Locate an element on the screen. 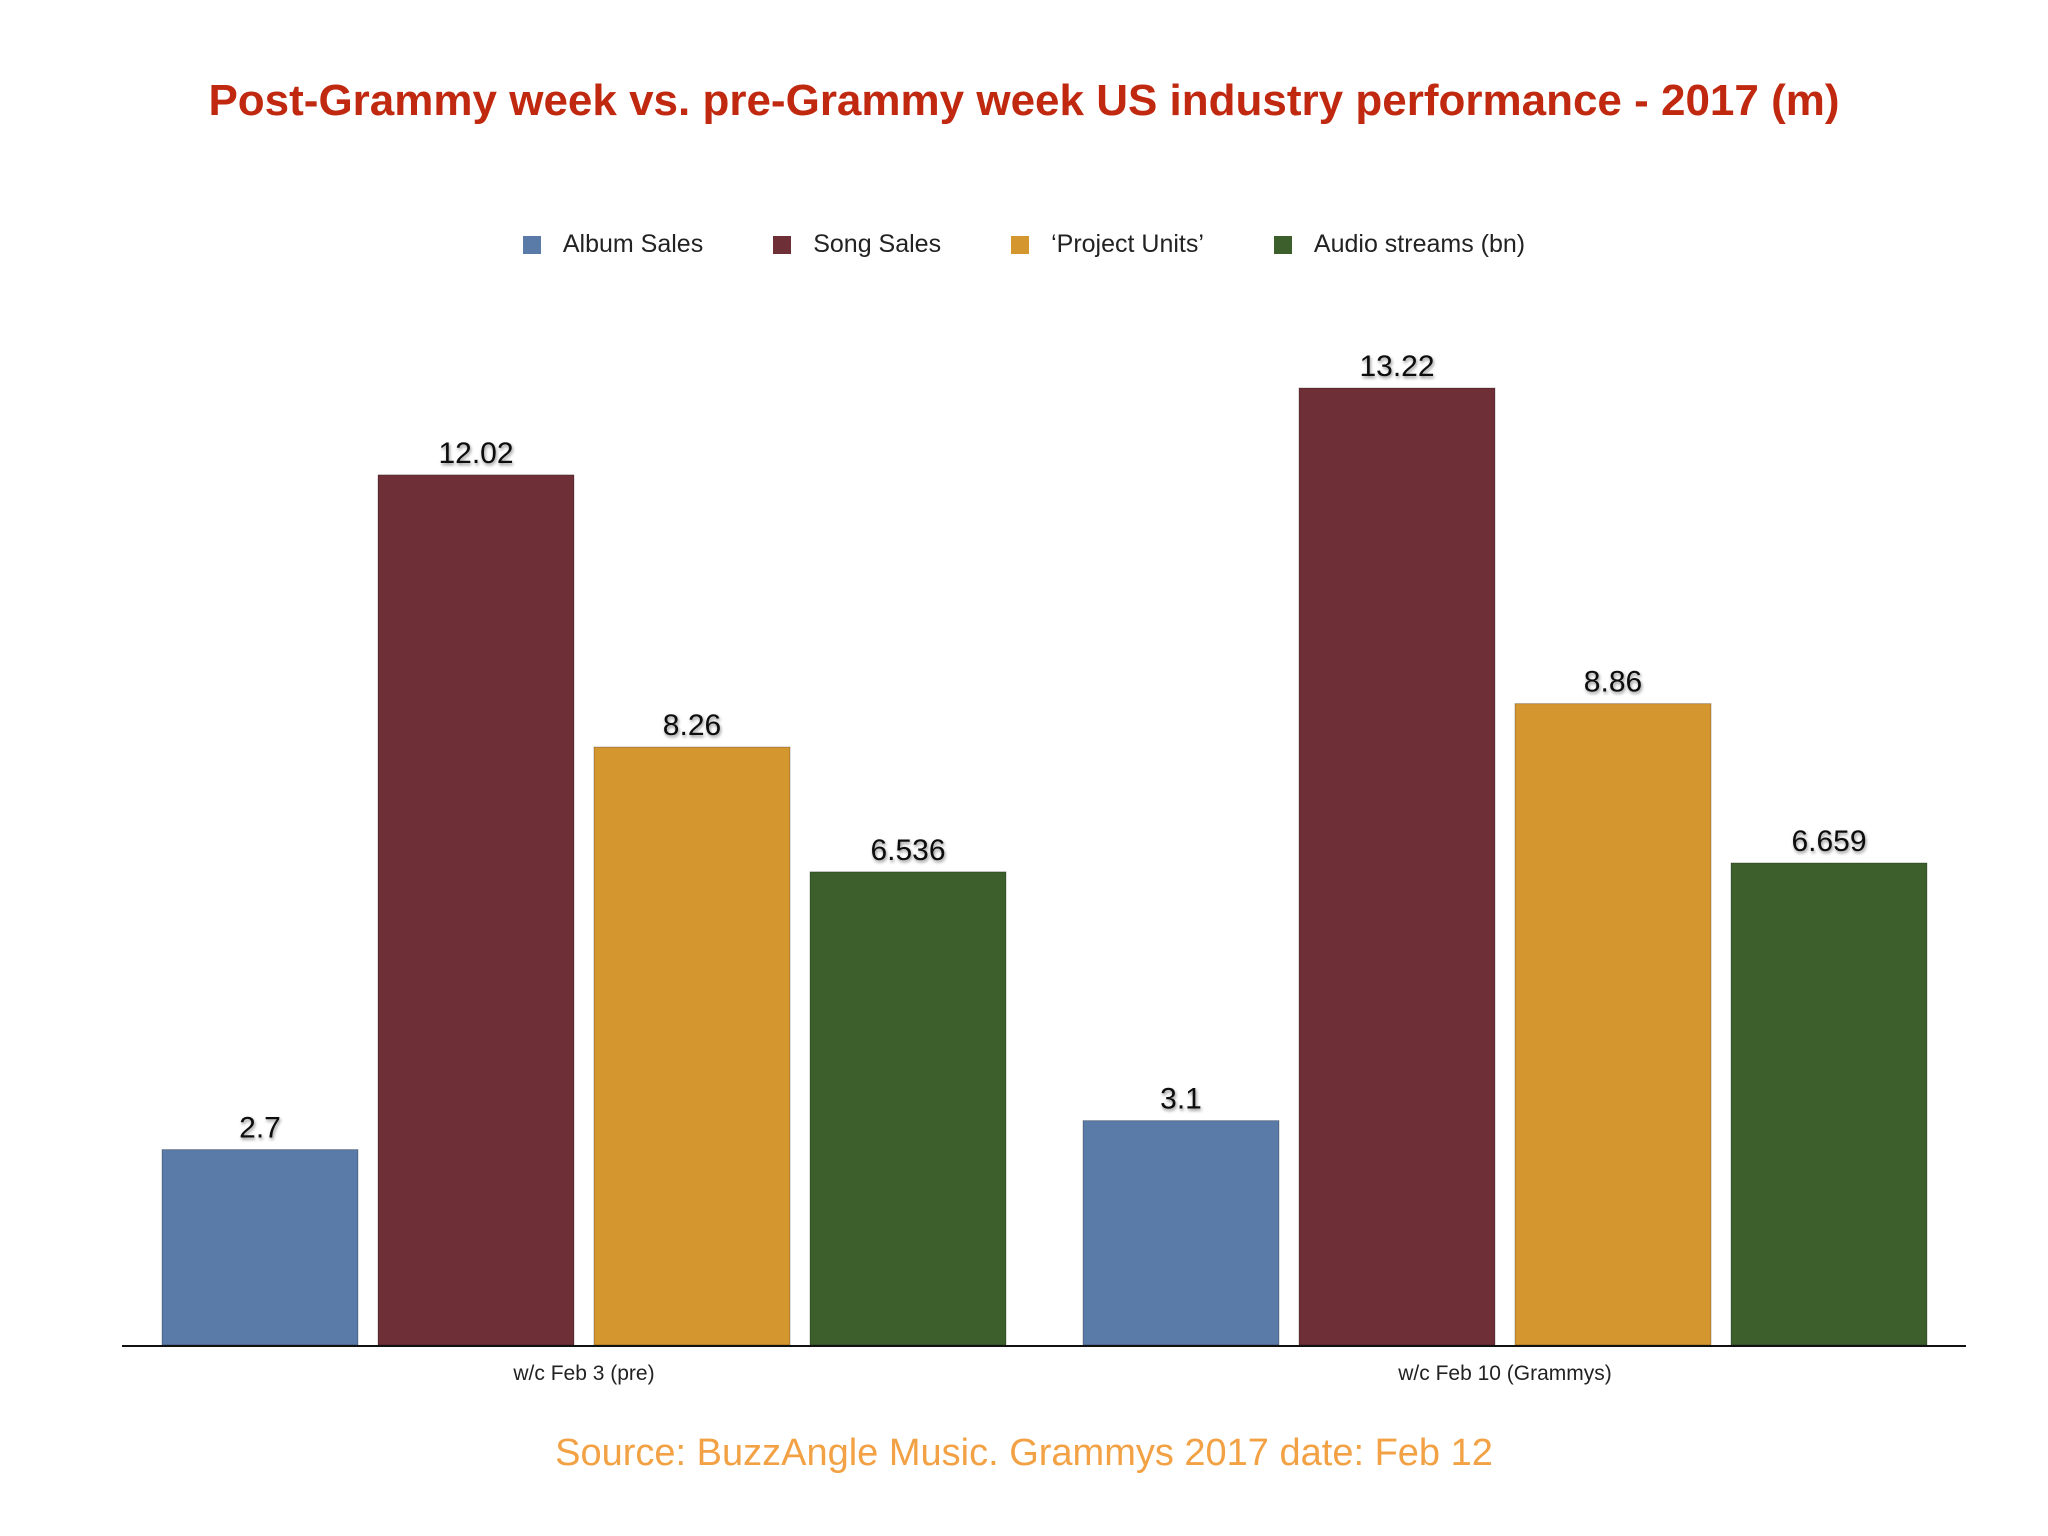 This screenshot has height=1536, width=2048. data-label-album-sales-1: 2.7 is located at coordinates (260, 1128).